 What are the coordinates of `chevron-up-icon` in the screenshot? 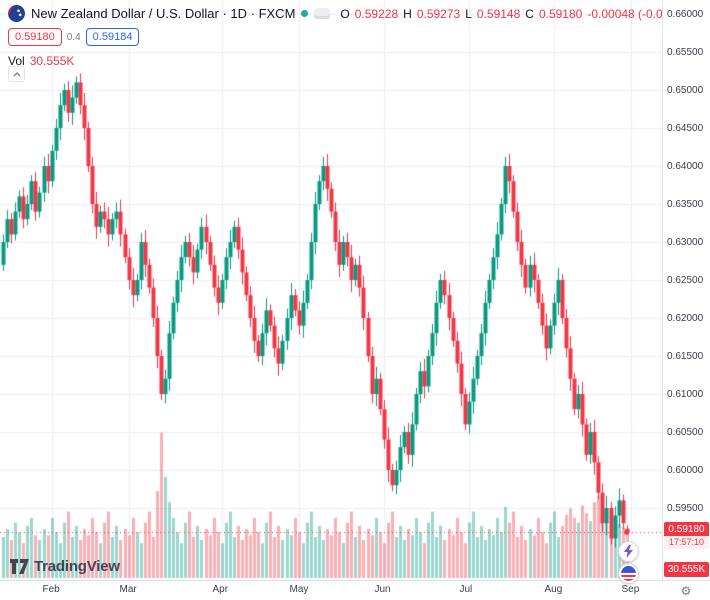 It's located at (16, 73).